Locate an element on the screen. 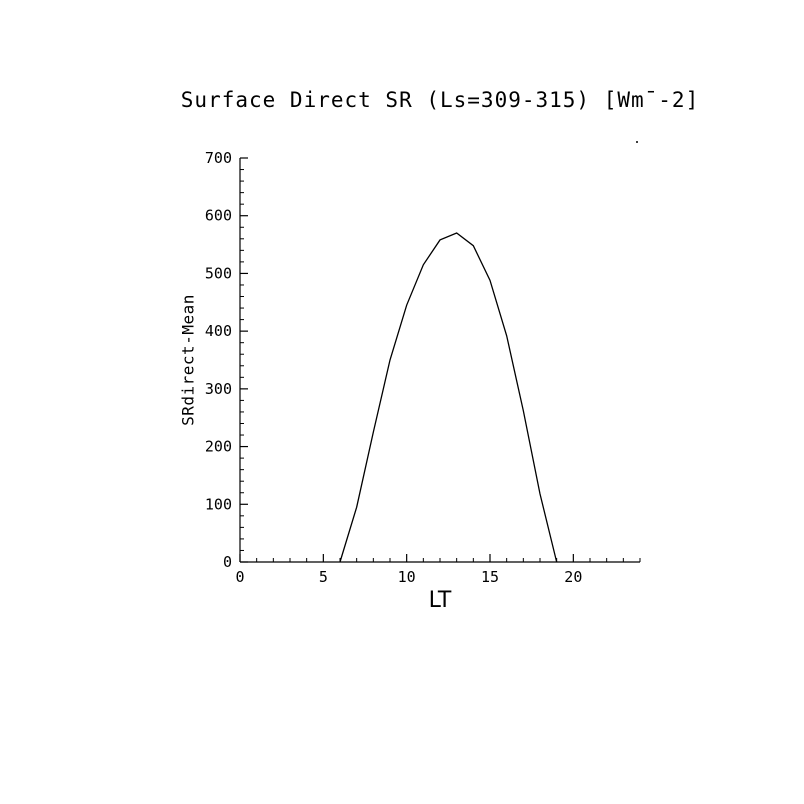 The width and height of the screenshot is (804, 804). y-tick-label: 600 is located at coordinates (218, 216).